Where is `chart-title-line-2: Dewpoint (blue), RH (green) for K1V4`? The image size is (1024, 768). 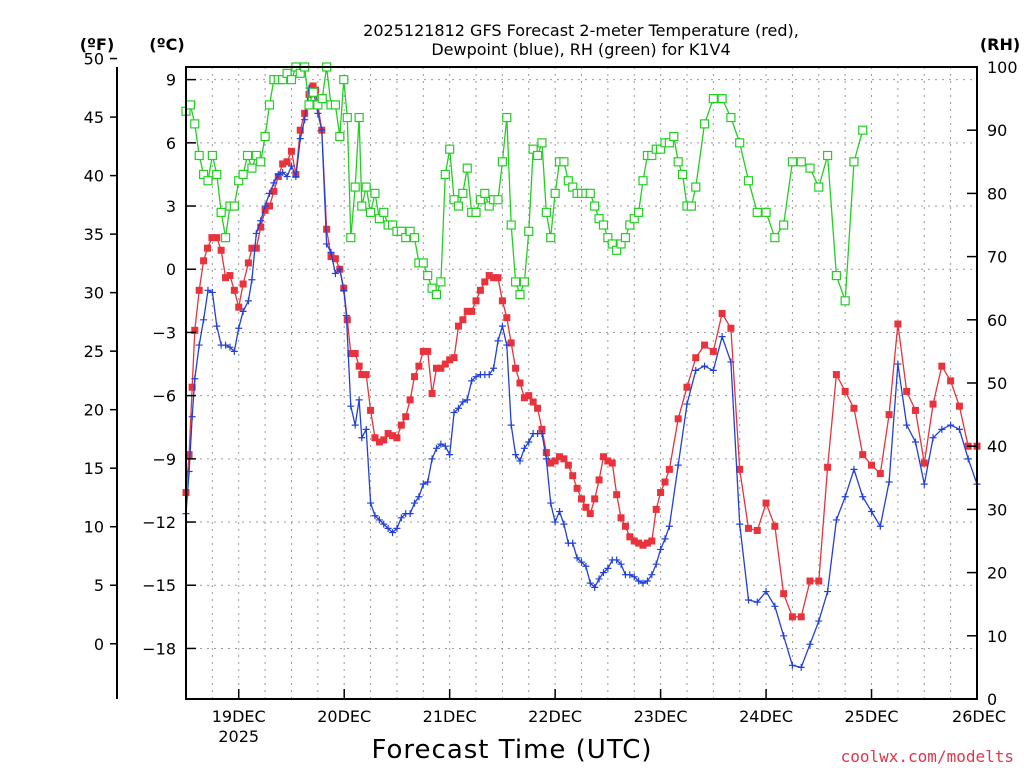 chart-title-line-2: Dewpoint (blue), RH (green) for K1V4 is located at coordinates (580, 49).